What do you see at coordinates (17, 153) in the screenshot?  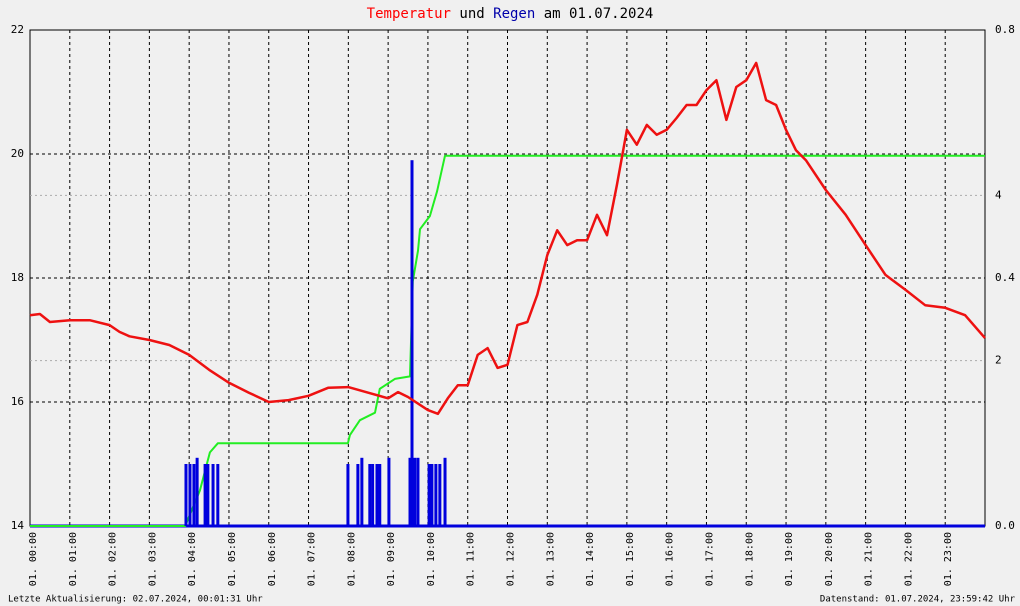 I see `y-tick-label: 20` at bounding box center [17, 153].